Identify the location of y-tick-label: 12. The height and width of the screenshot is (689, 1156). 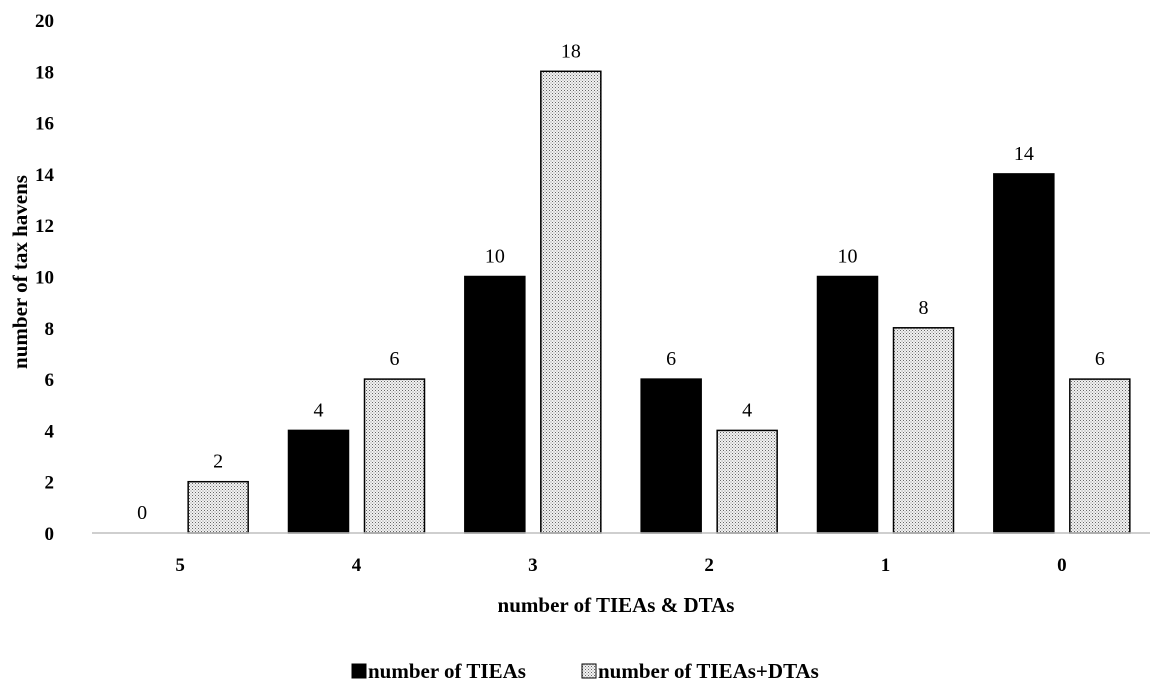
(44, 226).